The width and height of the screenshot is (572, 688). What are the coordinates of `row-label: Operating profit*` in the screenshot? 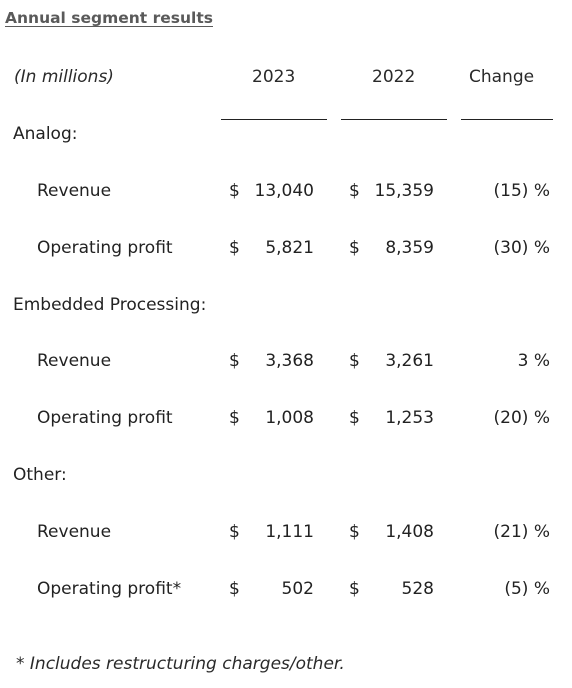 It's located at (109, 589).